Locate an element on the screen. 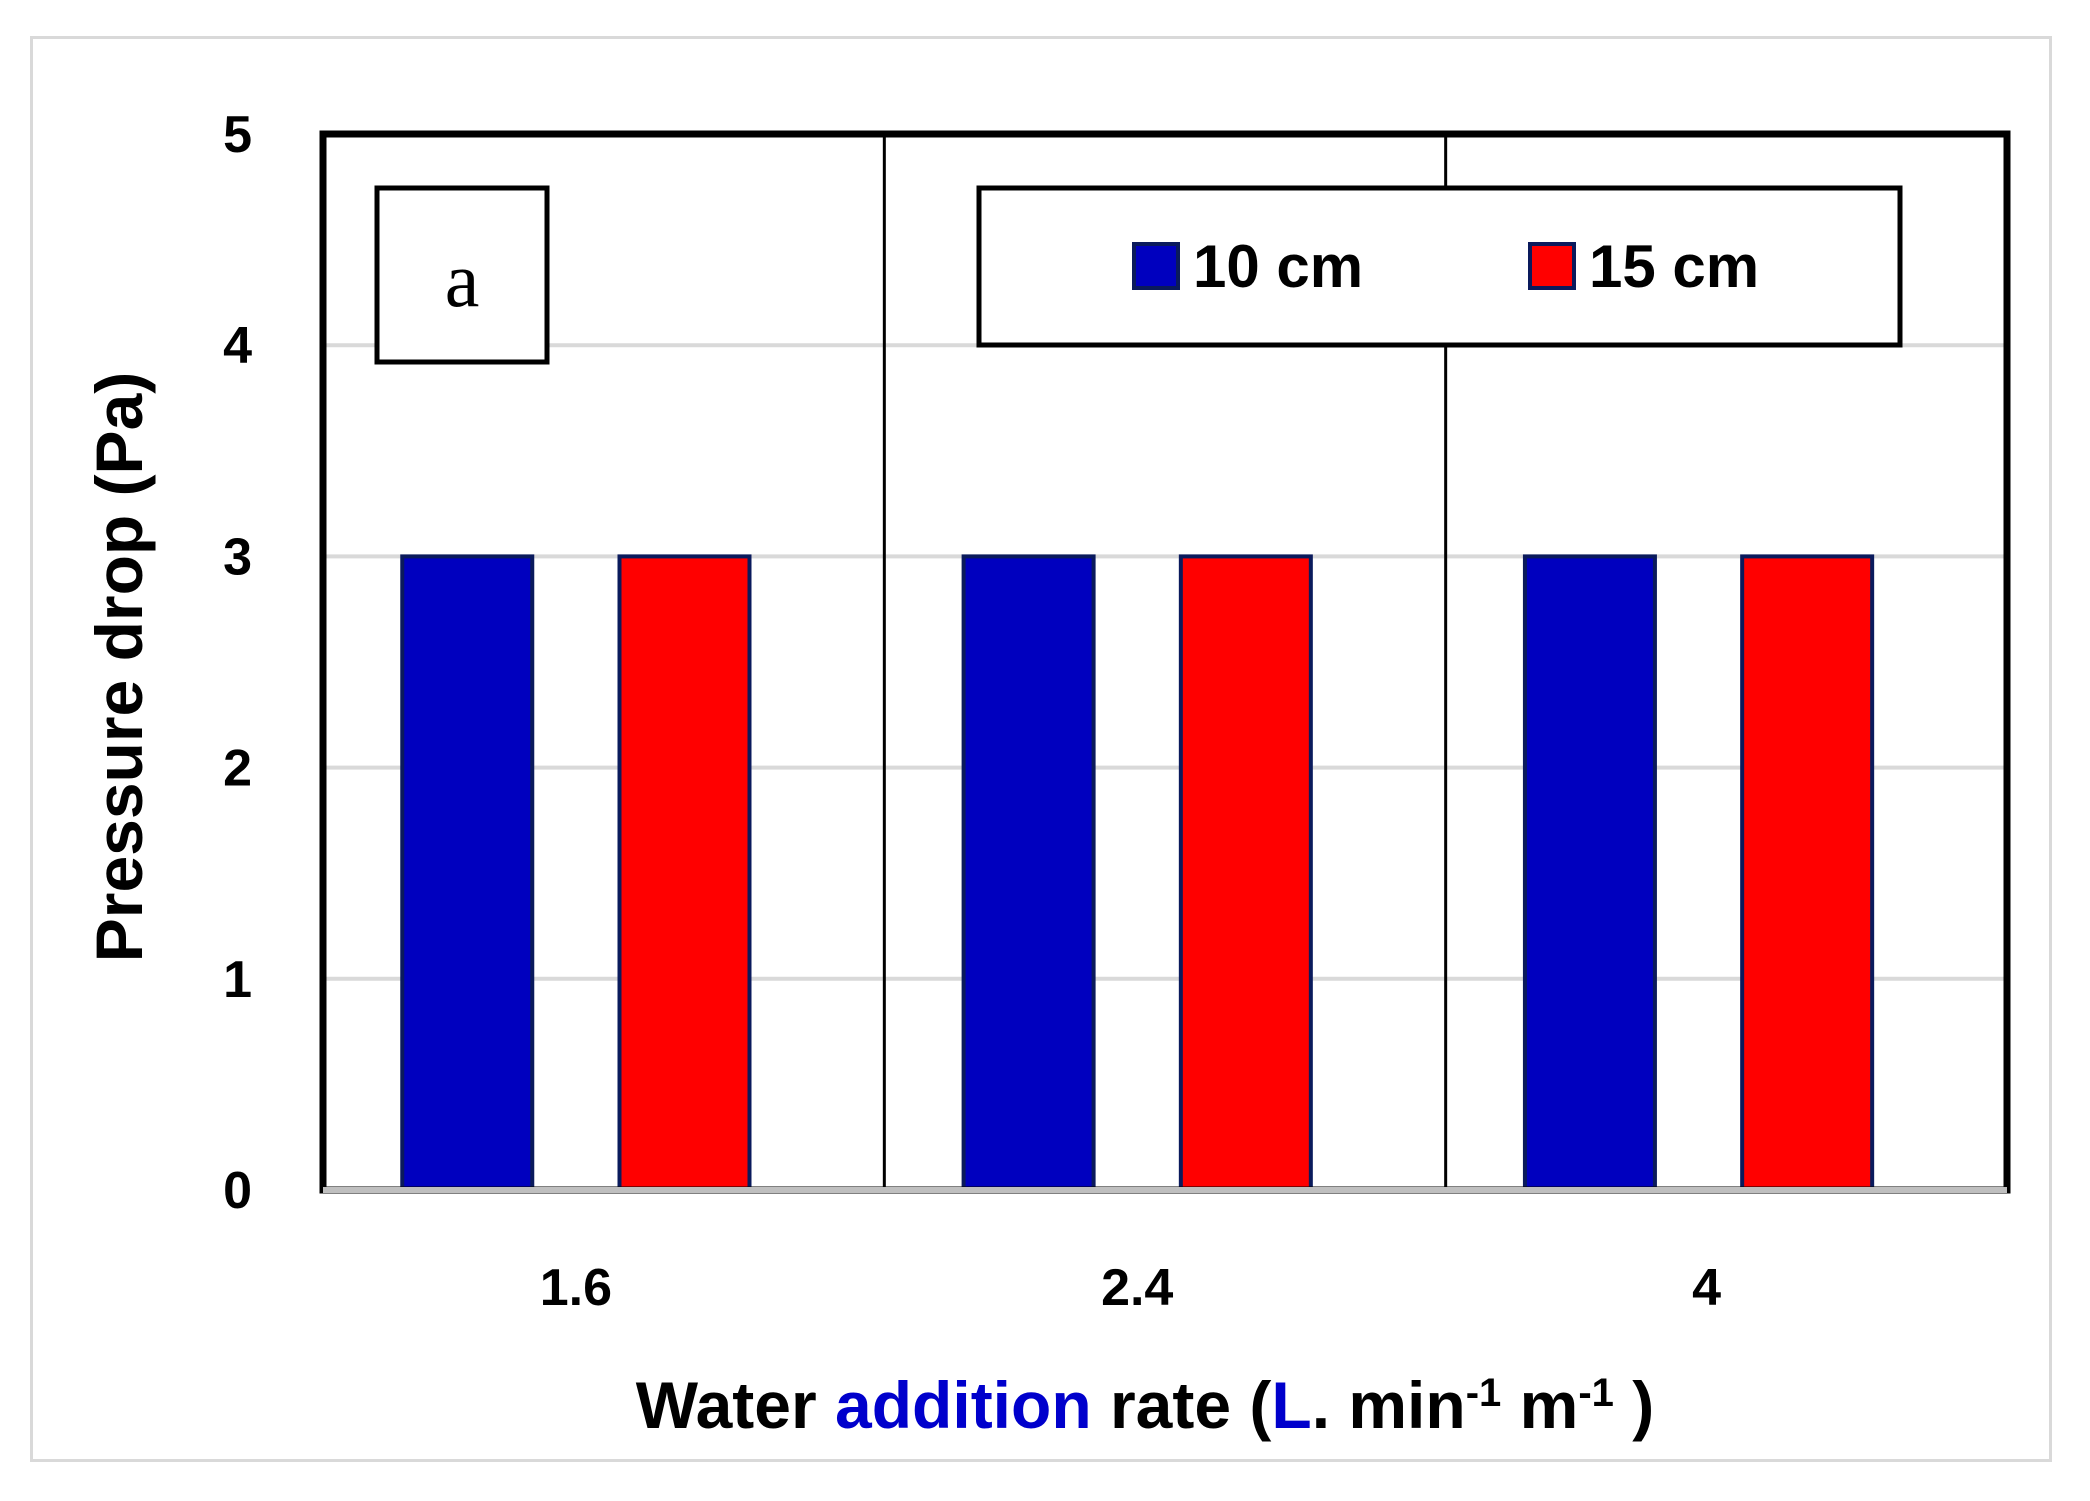 The width and height of the screenshot is (2090, 1501). bar-15-cm-2.4 is located at coordinates (1245, 873).